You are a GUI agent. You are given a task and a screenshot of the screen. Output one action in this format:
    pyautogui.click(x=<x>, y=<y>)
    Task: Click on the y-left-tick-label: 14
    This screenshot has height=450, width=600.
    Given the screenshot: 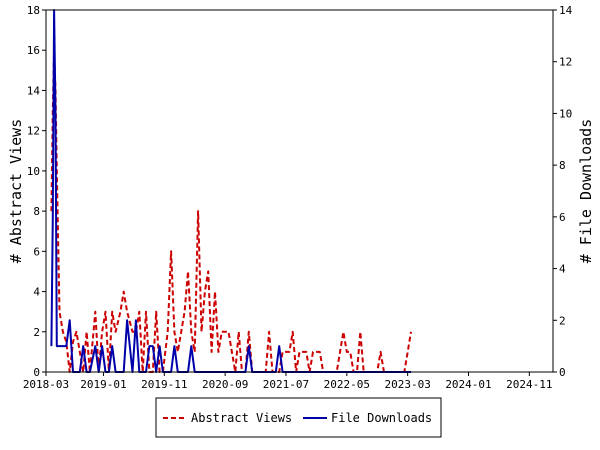 What is the action you would take?
    pyautogui.click(x=34, y=90)
    